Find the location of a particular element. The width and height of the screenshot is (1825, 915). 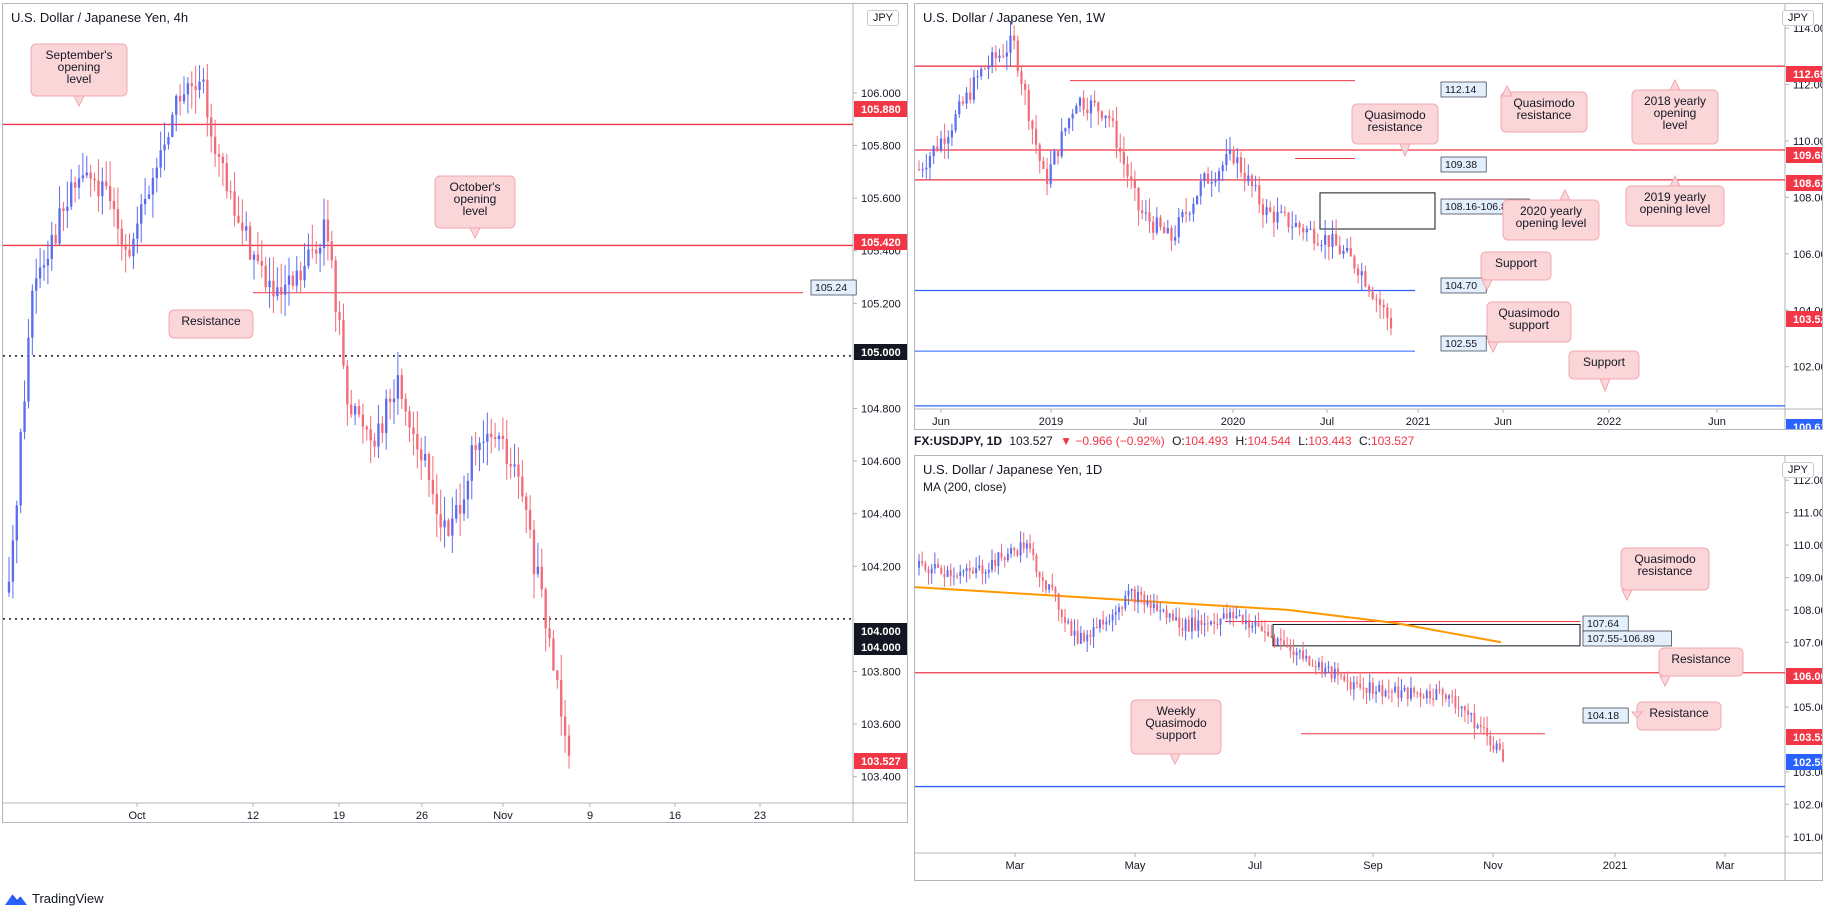

x-tick-label: 2020 is located at coordinates (1233, 422).